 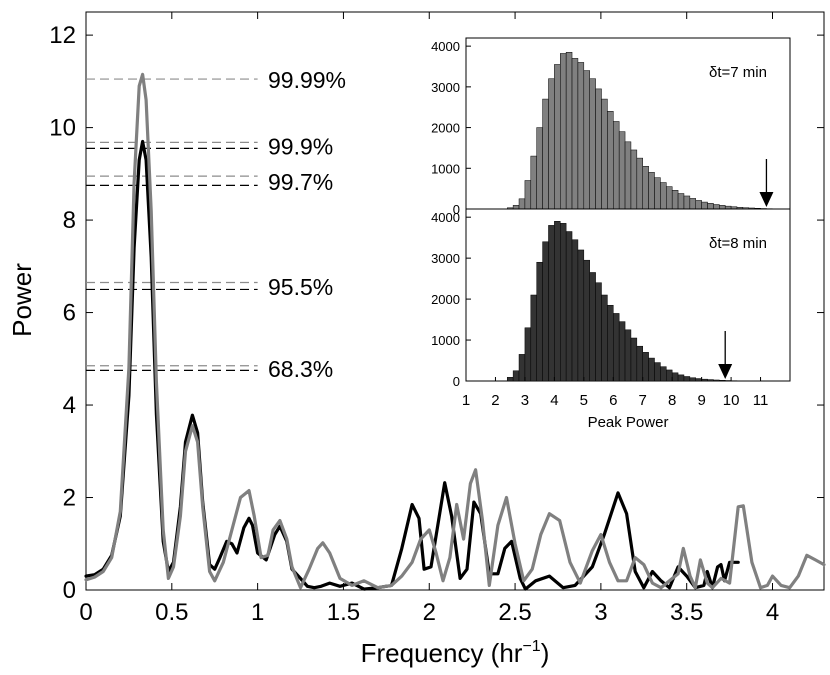 I want to click on x-tick-label: 3.5, so click(x=686, y=612).